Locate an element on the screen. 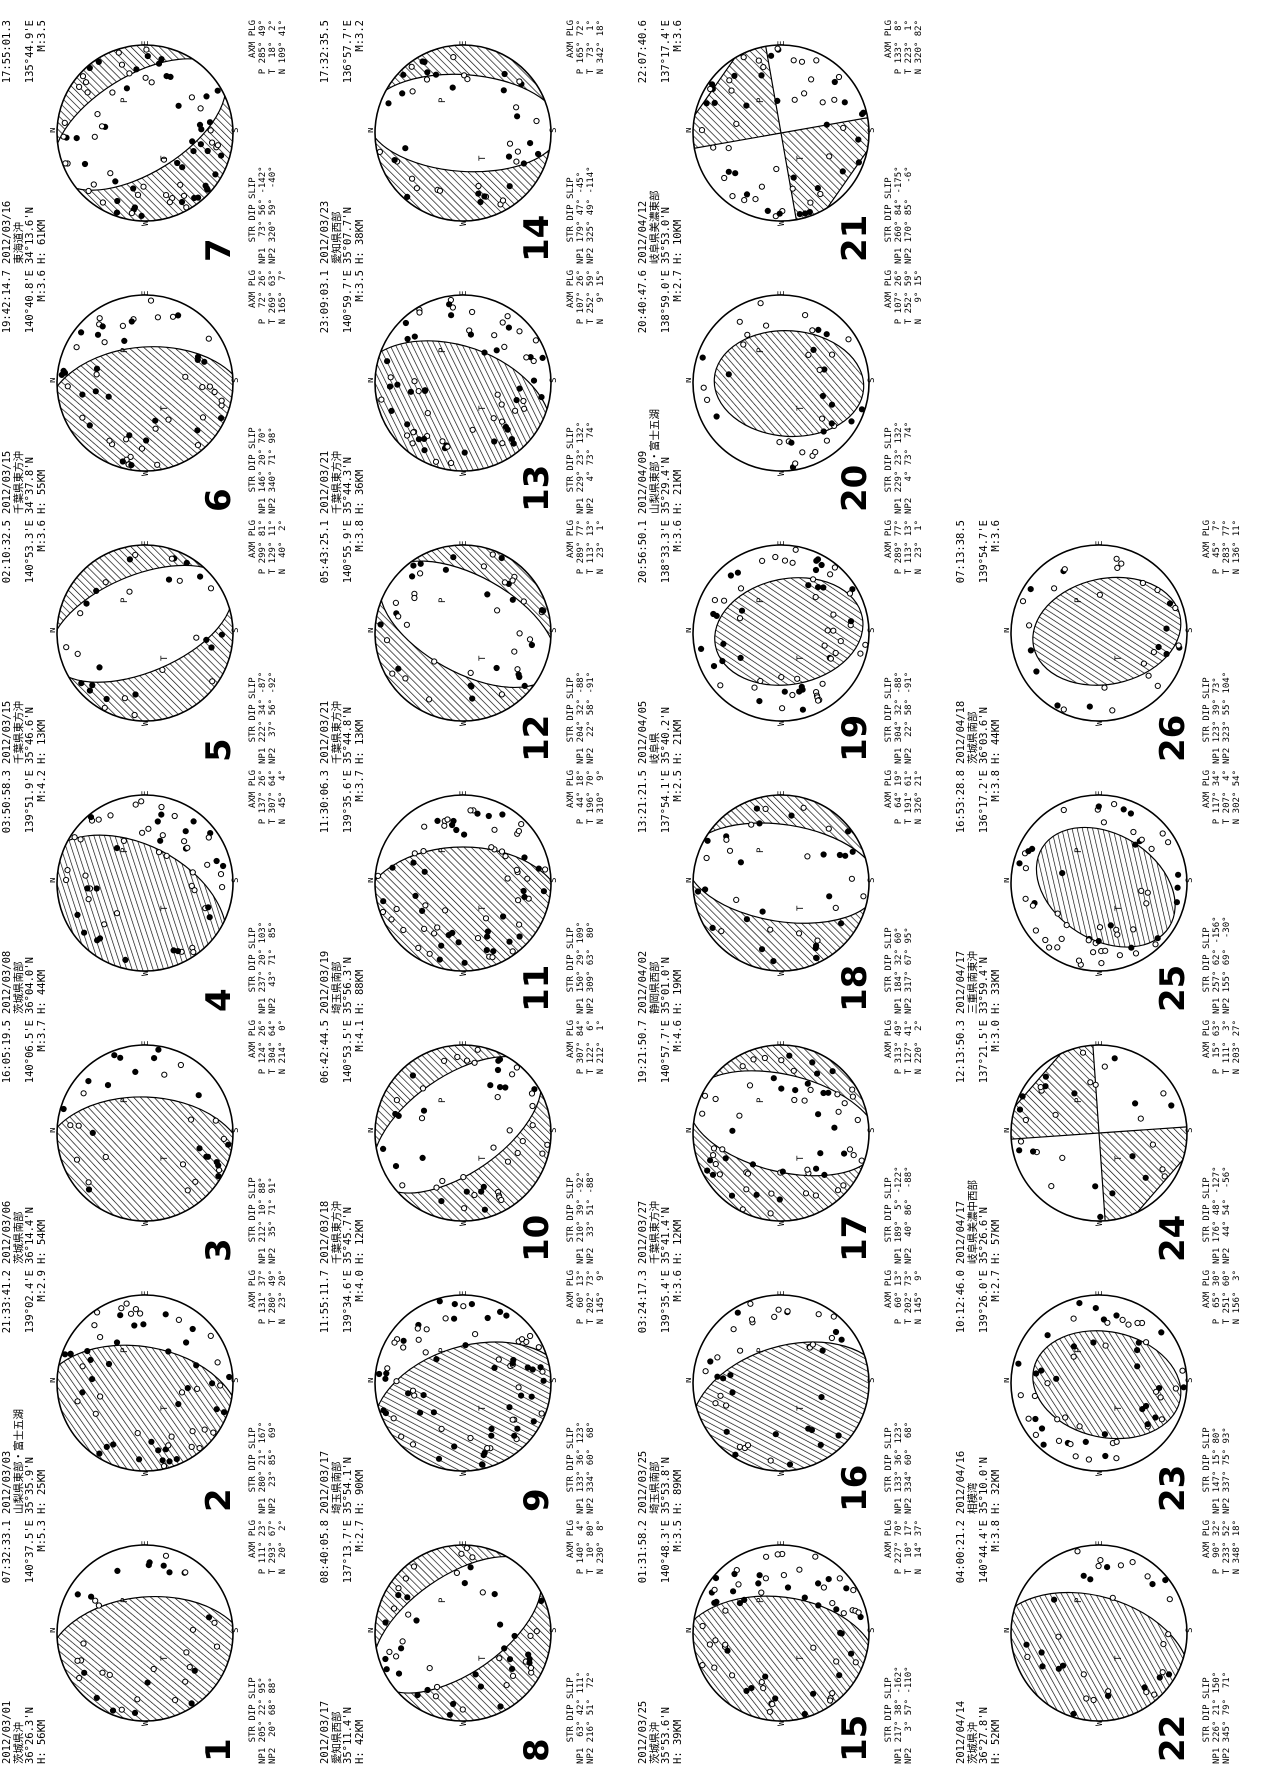  event-date: 2012/04/02 is located at coordinates (643, 982).